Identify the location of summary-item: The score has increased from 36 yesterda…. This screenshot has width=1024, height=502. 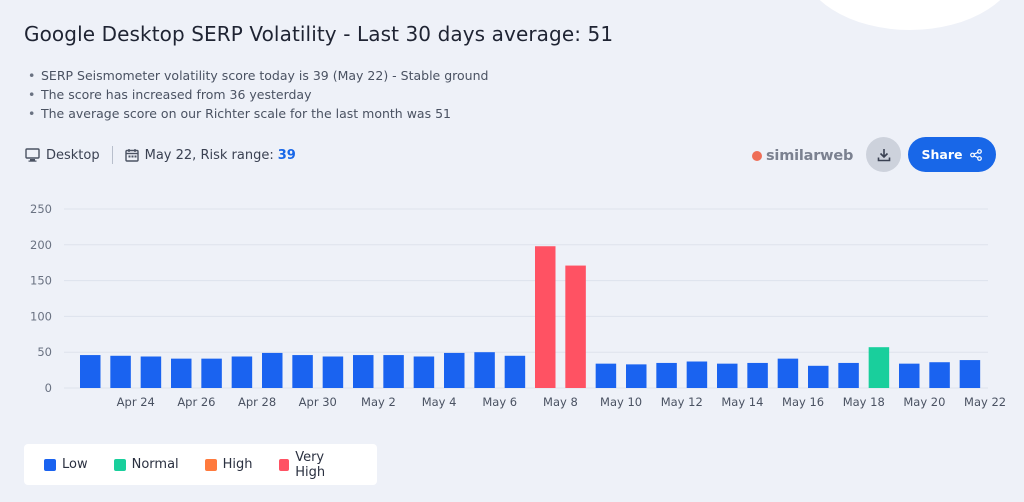
(258, 94).